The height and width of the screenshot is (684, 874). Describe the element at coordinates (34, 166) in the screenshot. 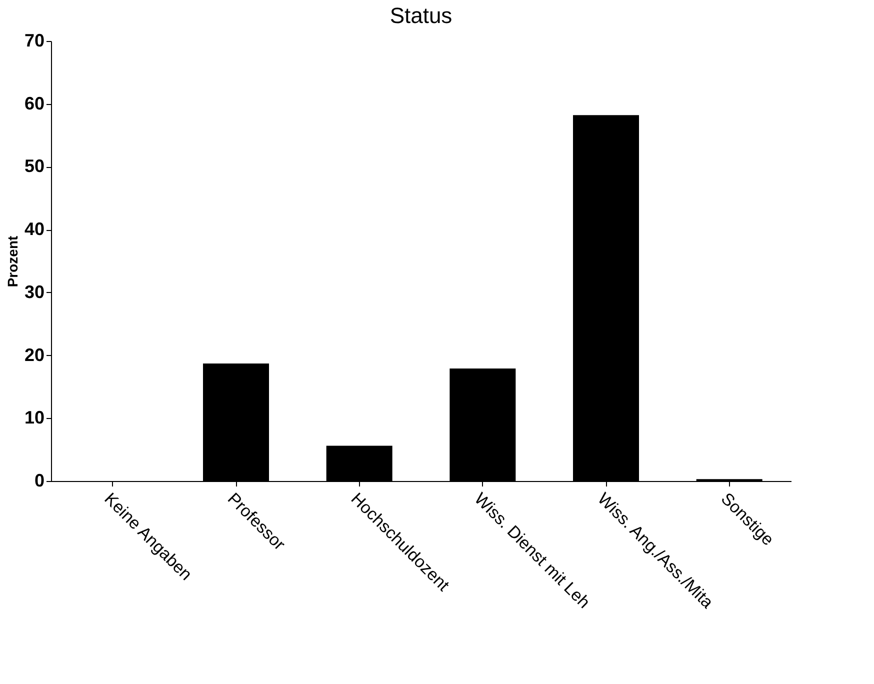

I see `y-tick-label: 50` at that location.